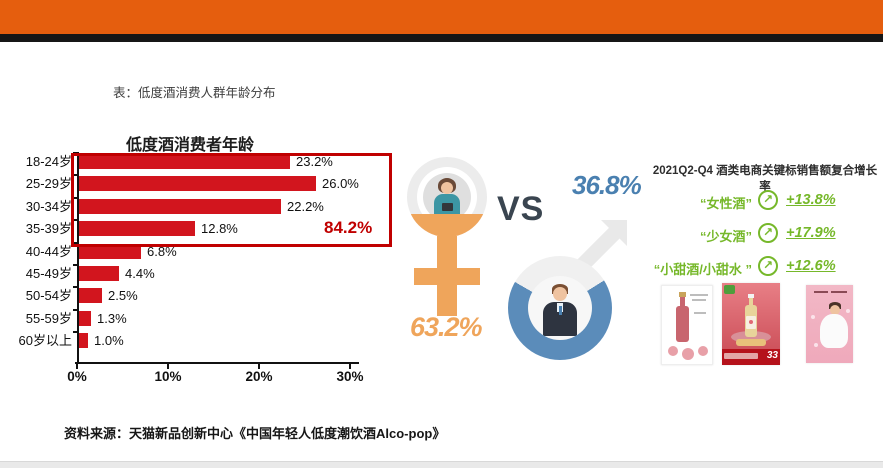  What do you see at coordinates (682, 294) in the screenshot?
I see `product1-bottle-cap` at bounding box center [682, 294].